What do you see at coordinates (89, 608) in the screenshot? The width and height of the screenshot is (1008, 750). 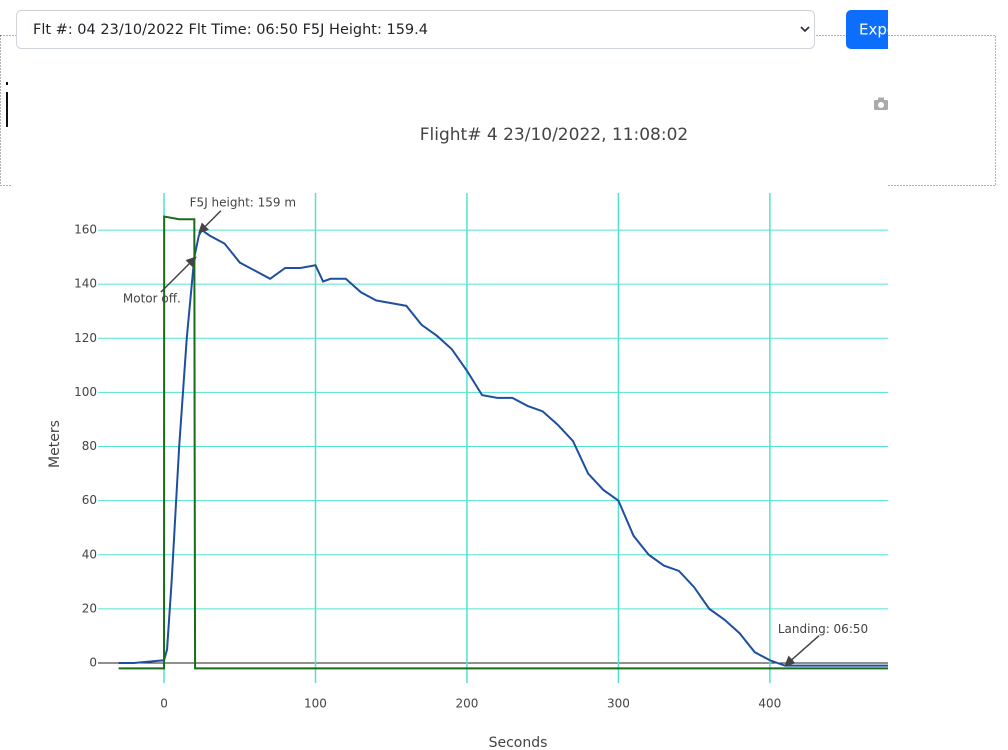 I see `y-tick-label: 20` at bounding box center [89, 608].